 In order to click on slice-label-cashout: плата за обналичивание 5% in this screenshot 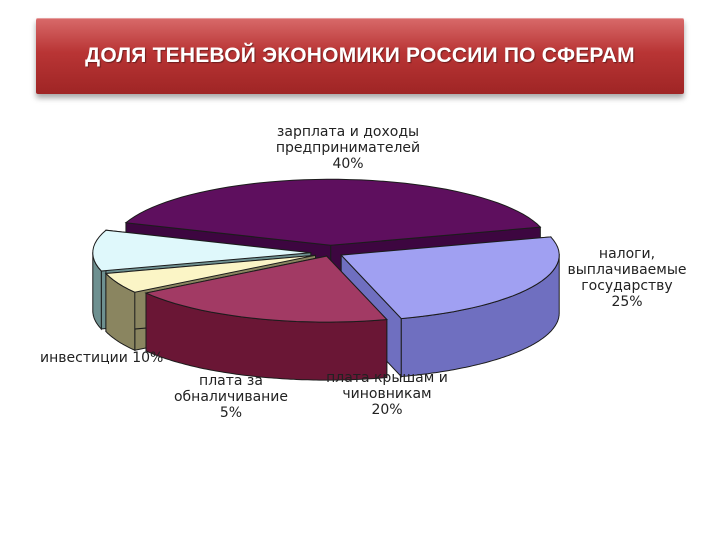, I will do `click(231, 397)`.